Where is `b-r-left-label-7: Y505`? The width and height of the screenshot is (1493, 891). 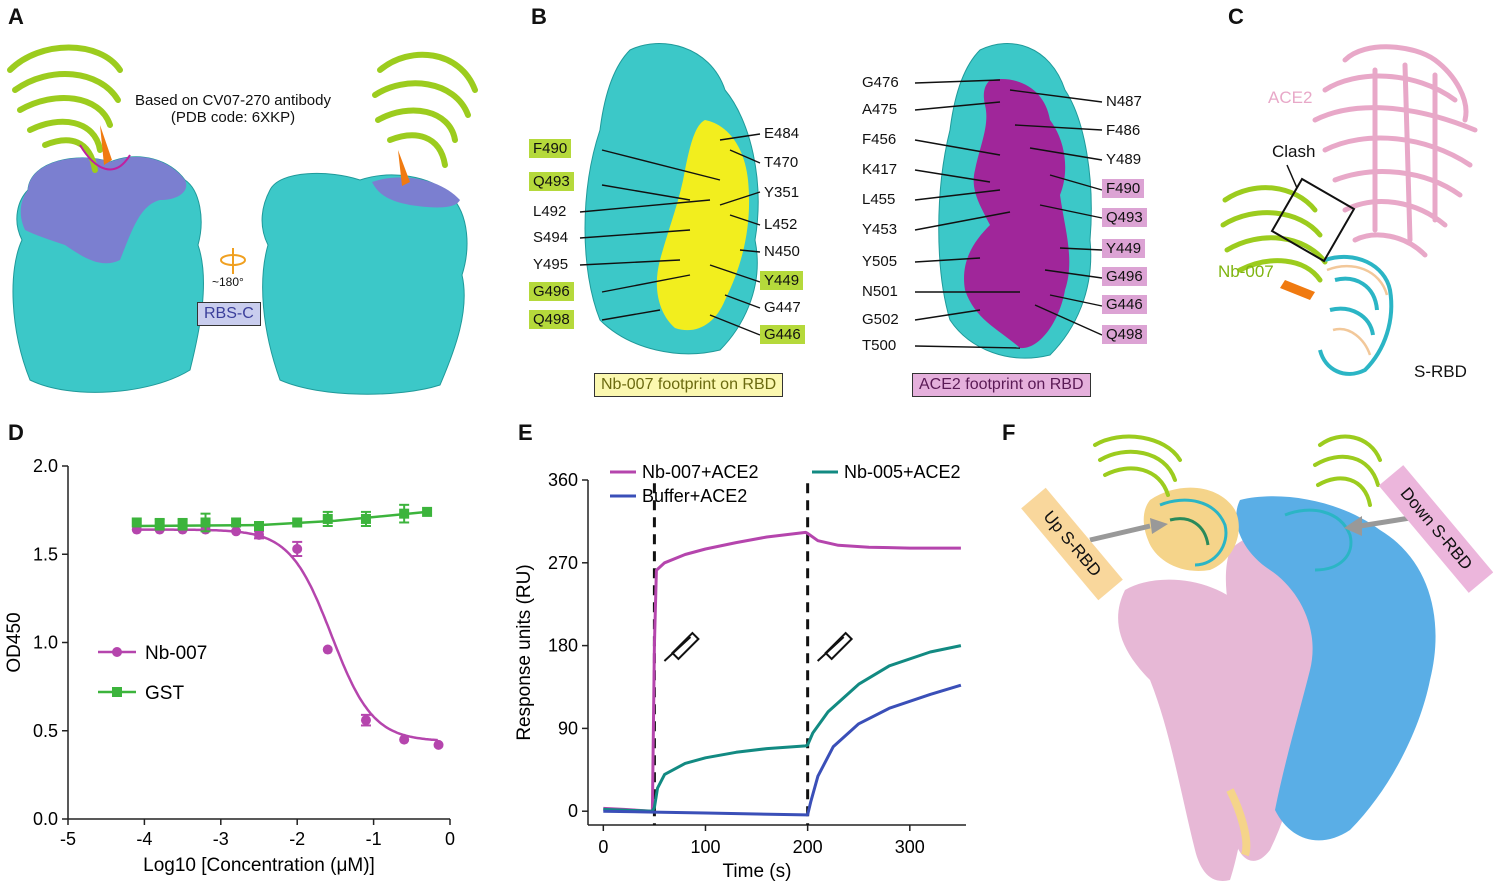
b-r-left-label-7: Y505 is located at coordinates (880, 261).